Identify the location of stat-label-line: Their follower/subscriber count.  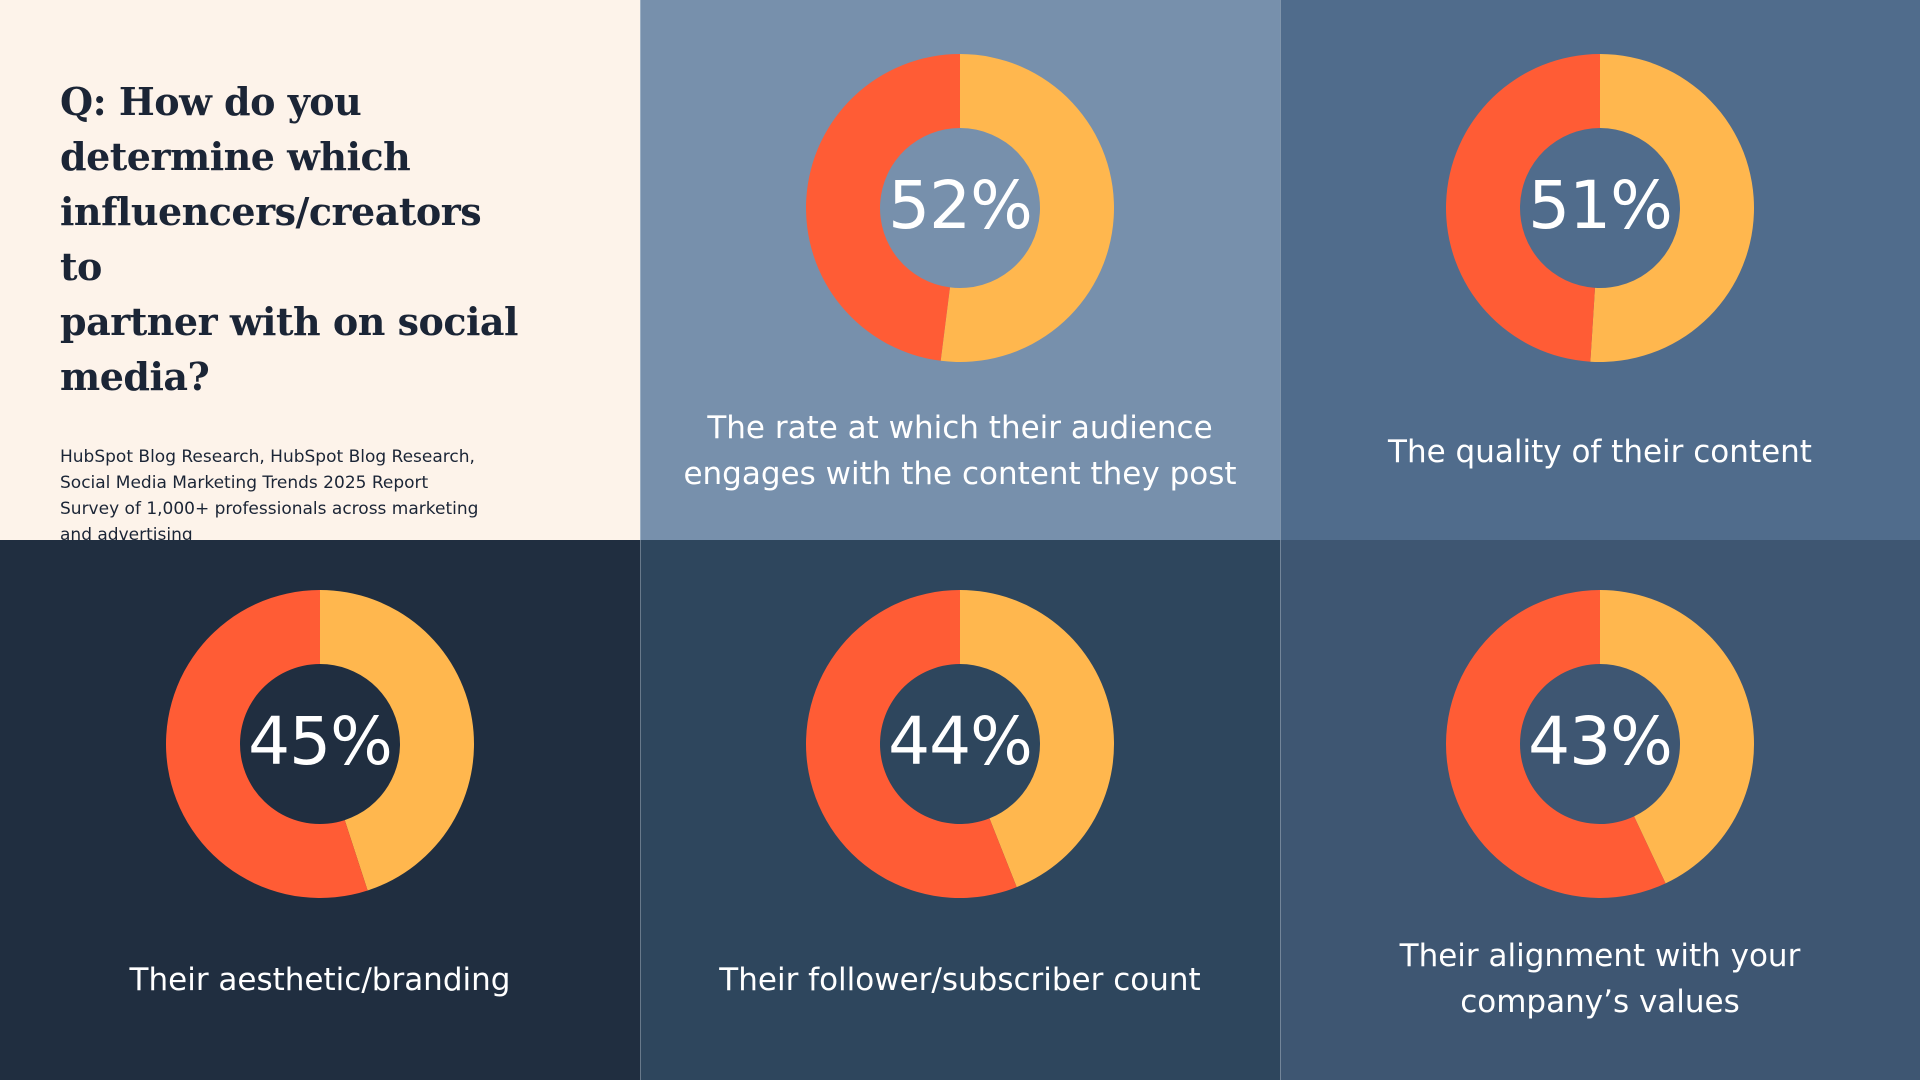
(960, 980).